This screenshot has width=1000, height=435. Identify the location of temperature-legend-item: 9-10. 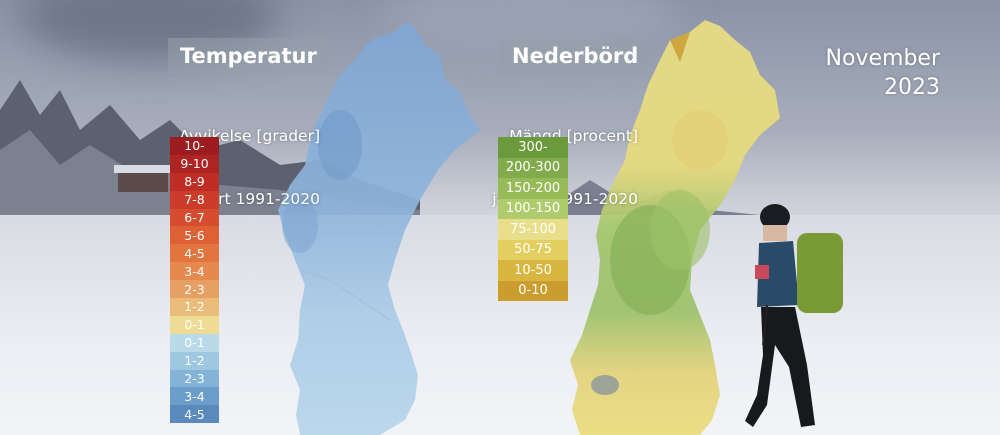
(194, 163).